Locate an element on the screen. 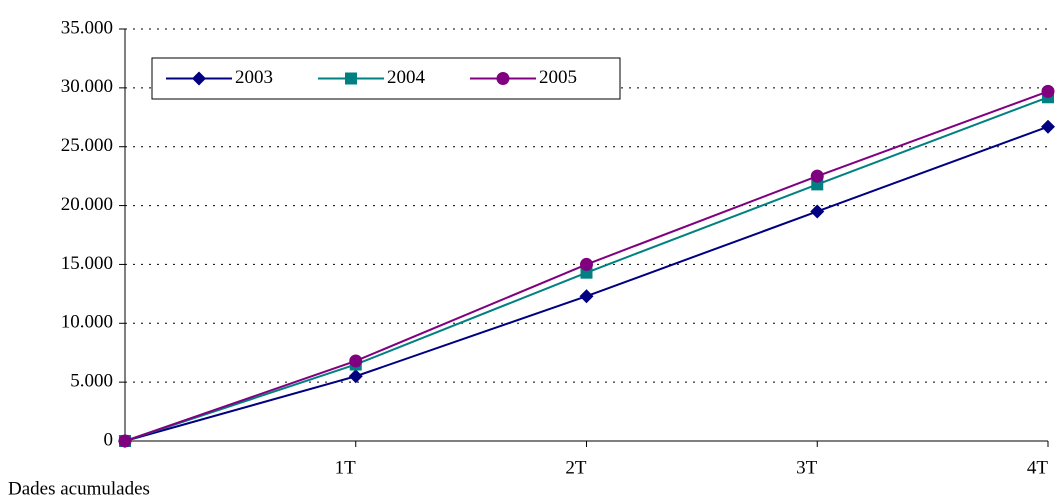 The image size is (1063, 501). x-tick-label: 1T is located at coordinates (346, 467).